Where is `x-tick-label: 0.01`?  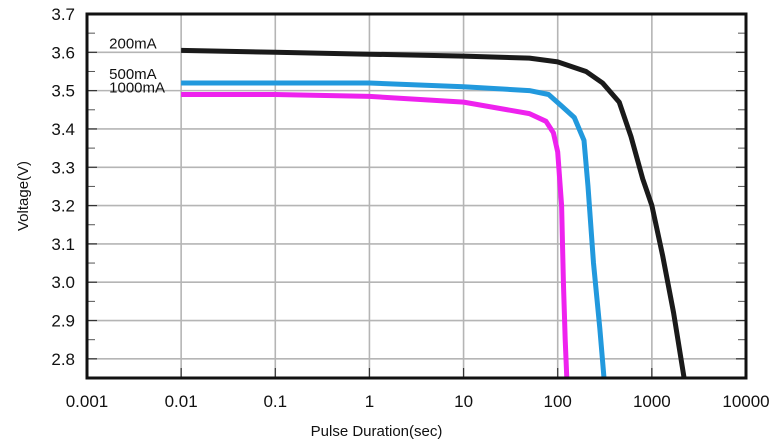
x-tick-label: 0.01 is located at coordinates (181, 401).